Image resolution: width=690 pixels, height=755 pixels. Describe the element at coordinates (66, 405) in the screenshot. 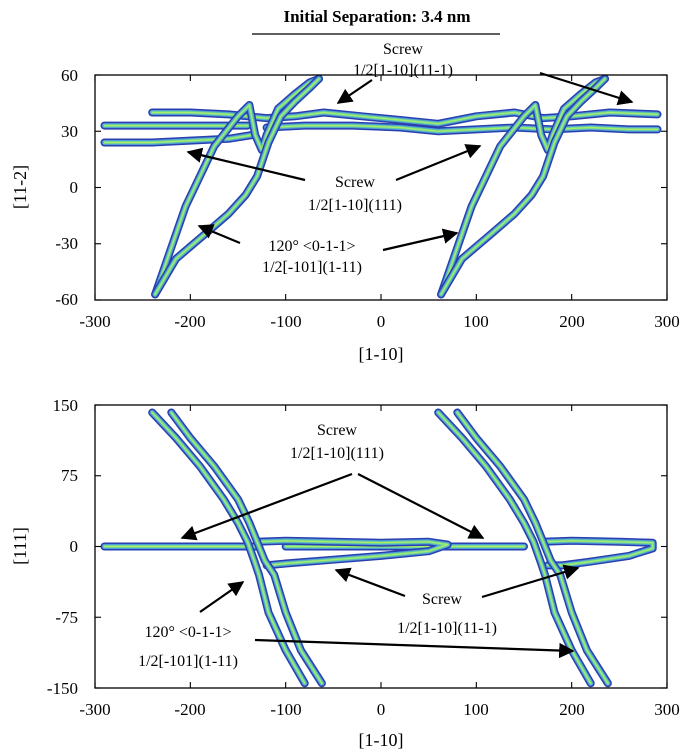

I see `bottom-y-tick-label: 150` at that location.